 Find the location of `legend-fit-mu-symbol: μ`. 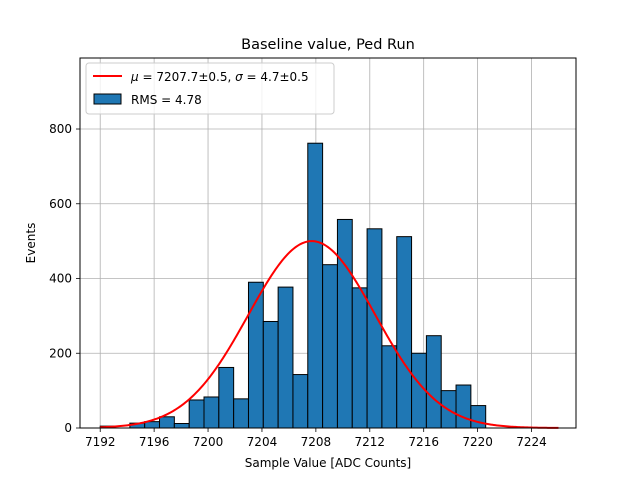

legend-fit-mu-symbol: μ is located at coordinates (134, 77).